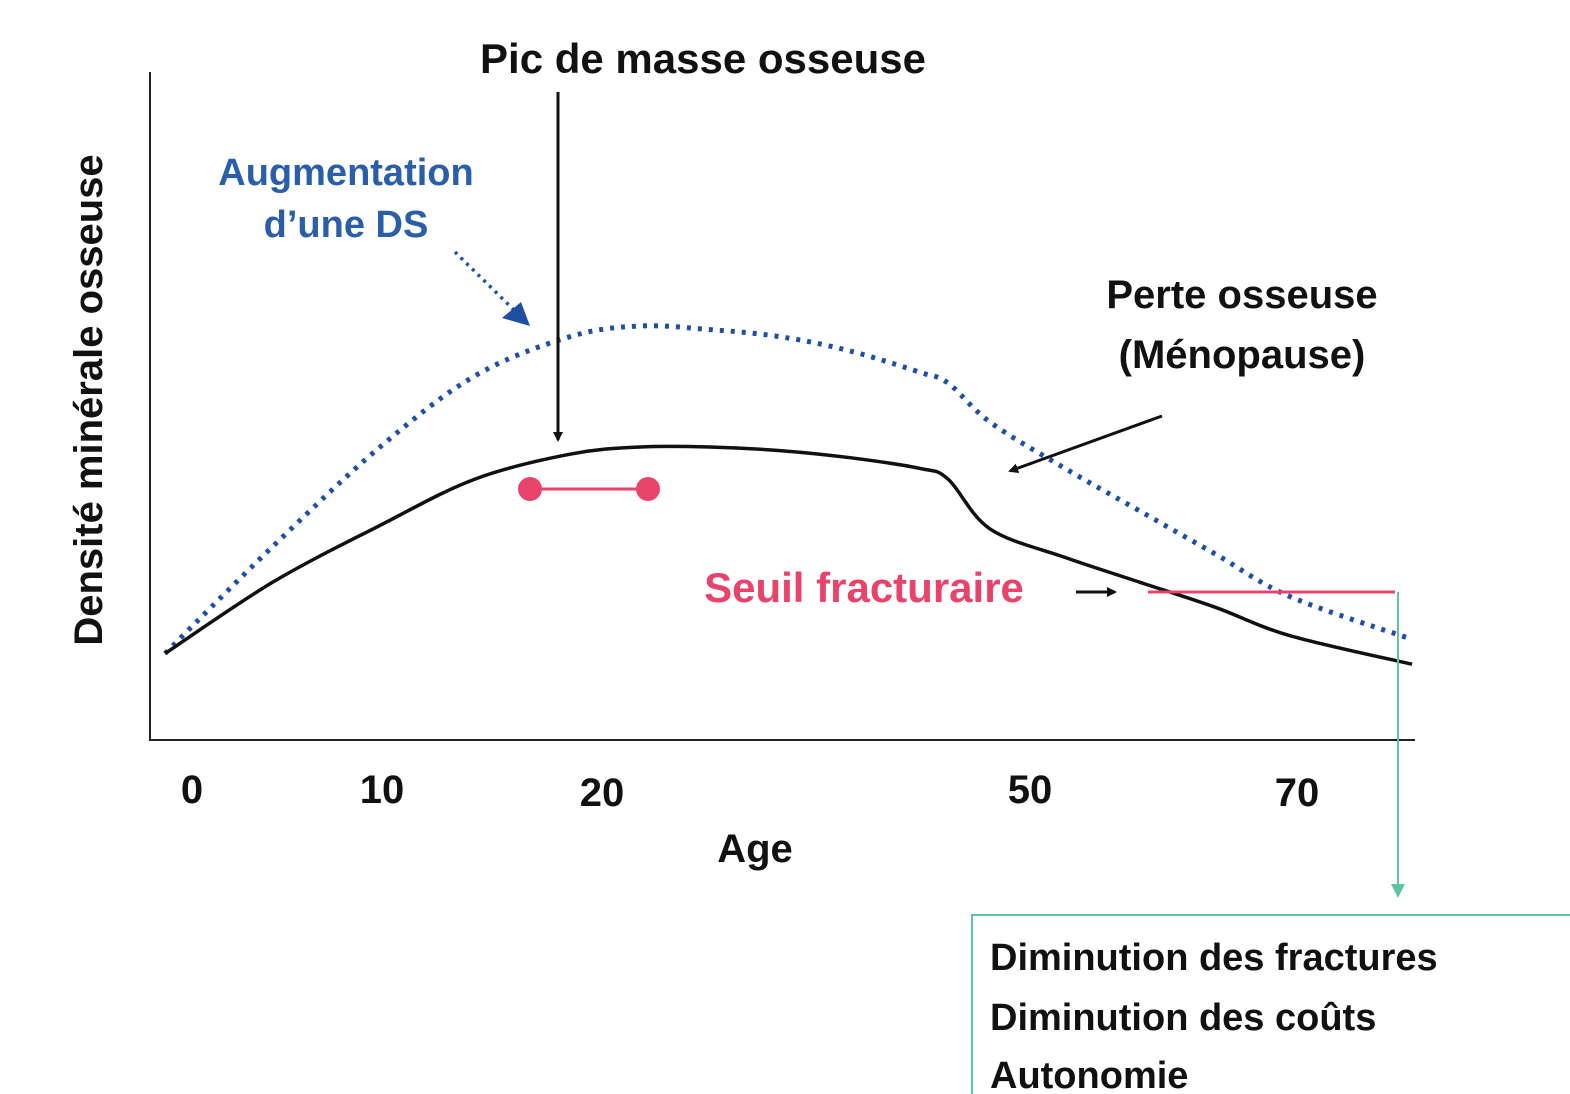  Describe the element at coordinates (1241, 295) in the screenshot. I see `bone-loss-label-line1: Perte osseuse` at that location.